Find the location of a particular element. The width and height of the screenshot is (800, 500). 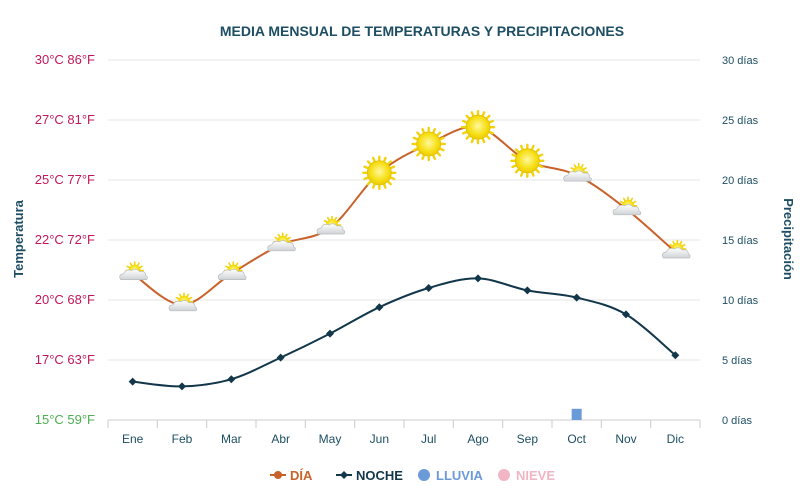

x-tick-label: Mar is located at coordinates (231, 439).